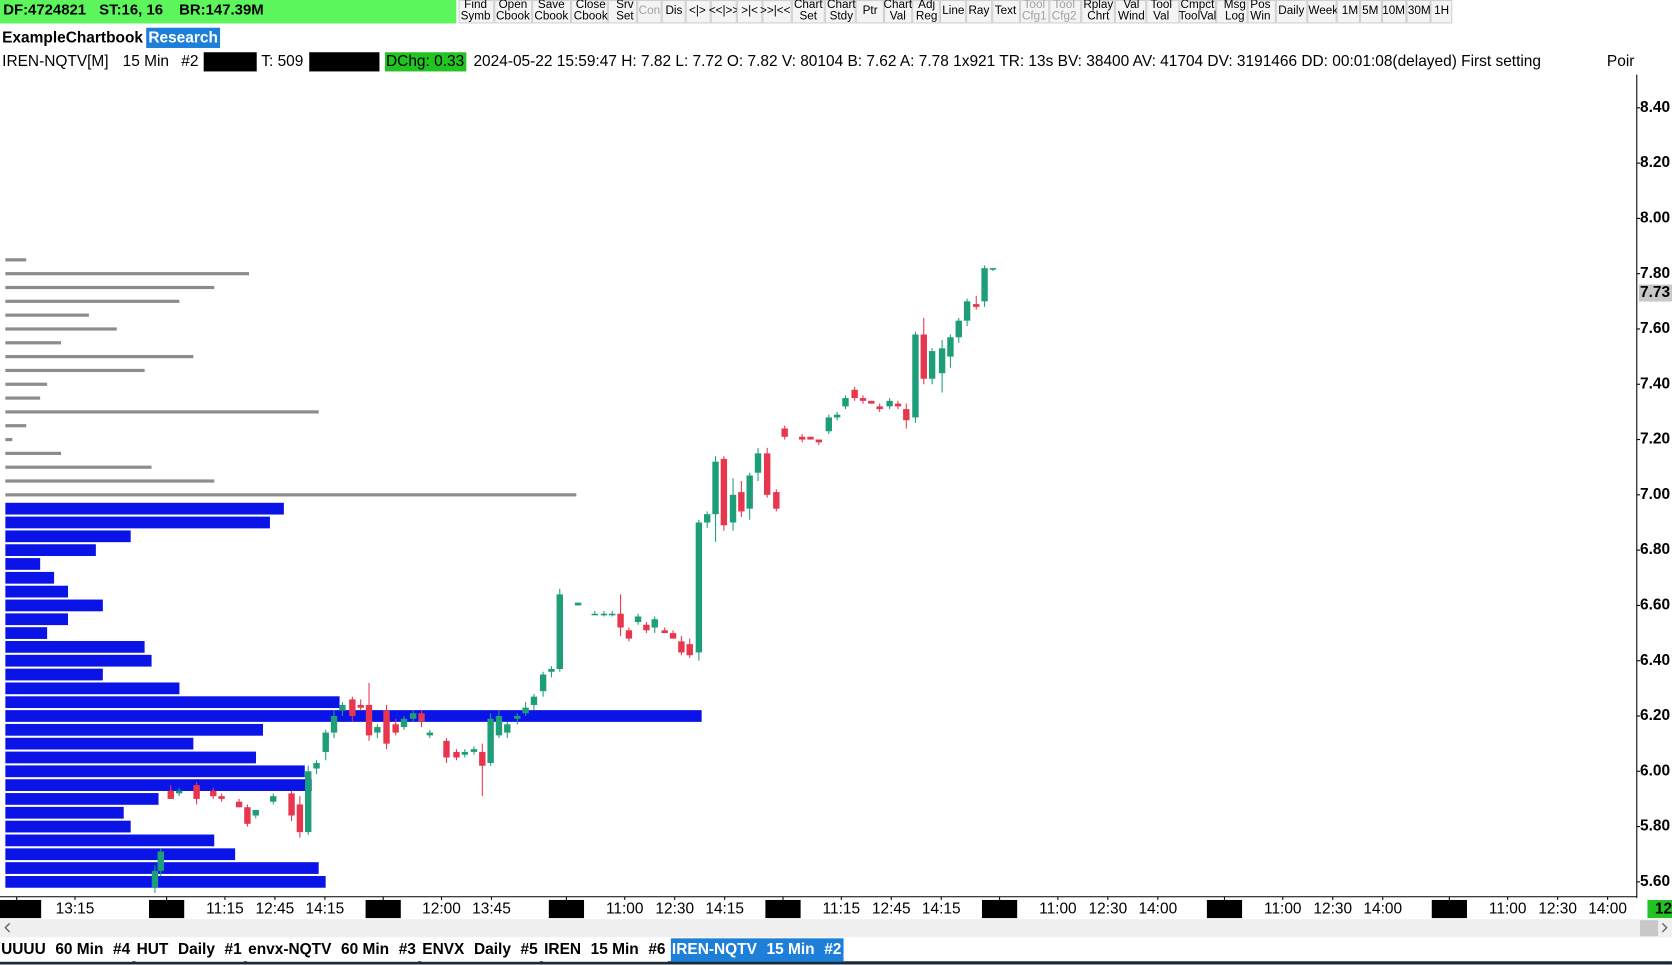 This screenshot has height=965, width=1672. What do you see at coordinates (1371, 12) in the screenshot?
I see `toolbar-button: 5M` at bounding box center [1371, 12].